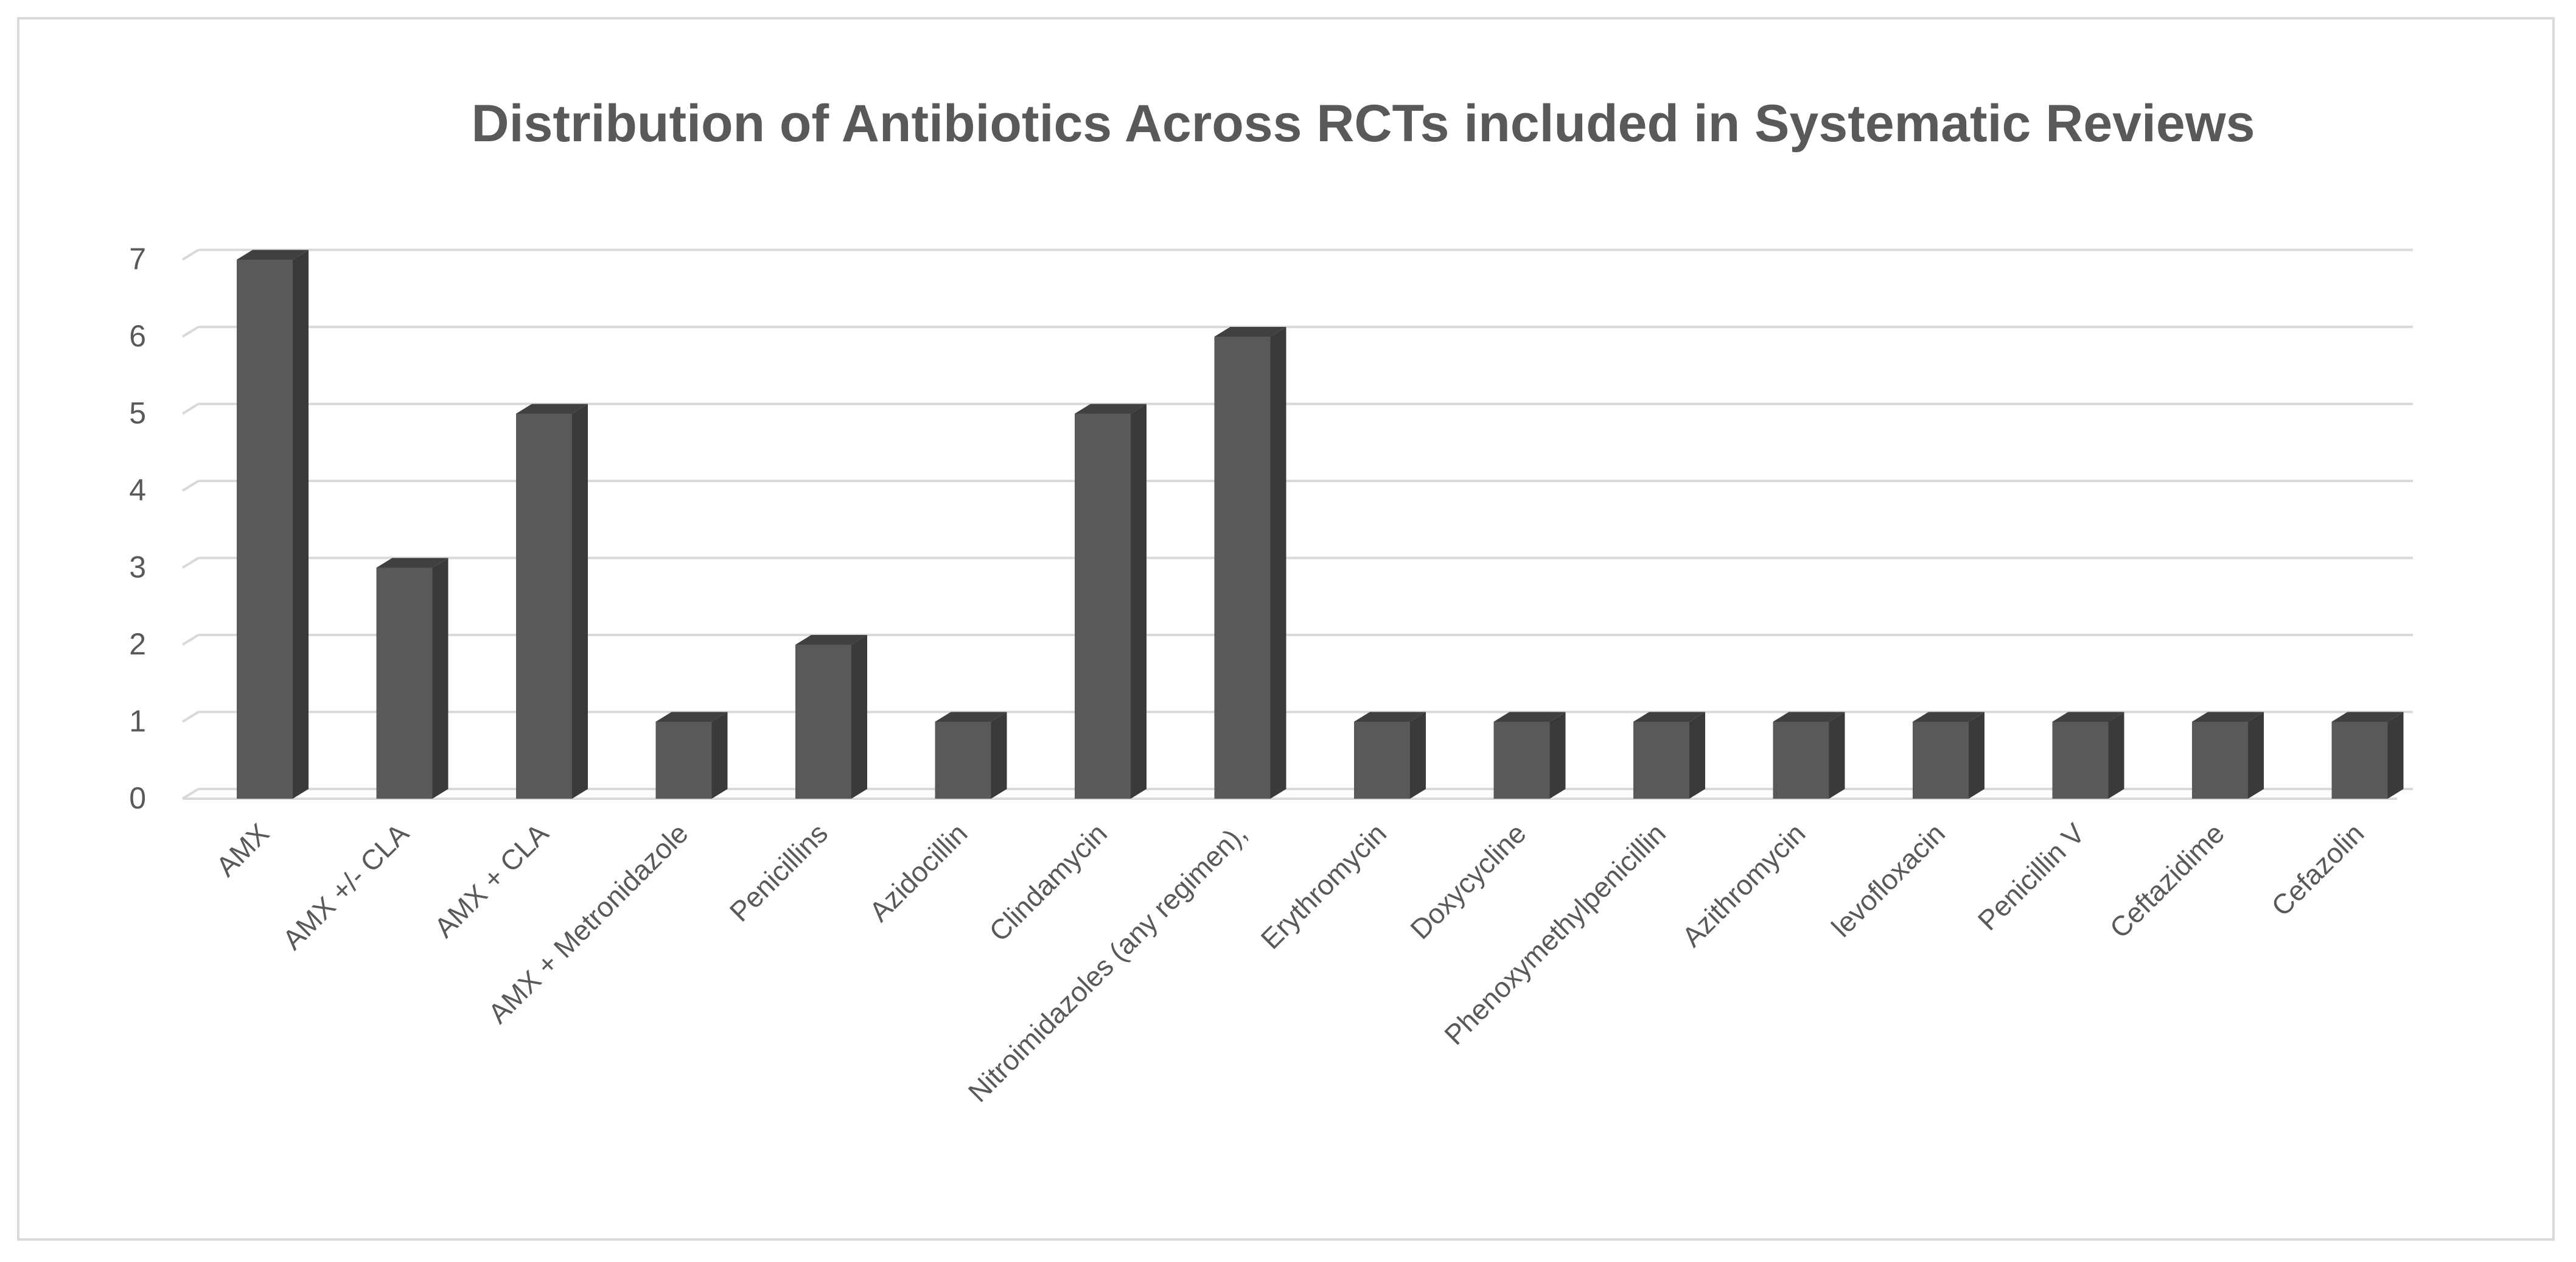 The width and height of the screenshot is (2576, 1262). Describe the element at coordinates (345, 886) in the screenshot. I see `x-tick-label: AMX +/- CLA` at that location.